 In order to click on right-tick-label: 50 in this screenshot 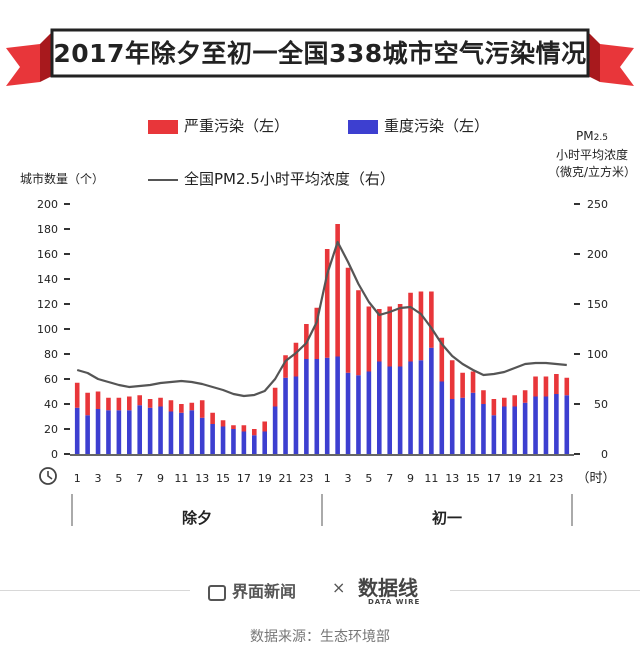, I will do `click(601, 404)`.